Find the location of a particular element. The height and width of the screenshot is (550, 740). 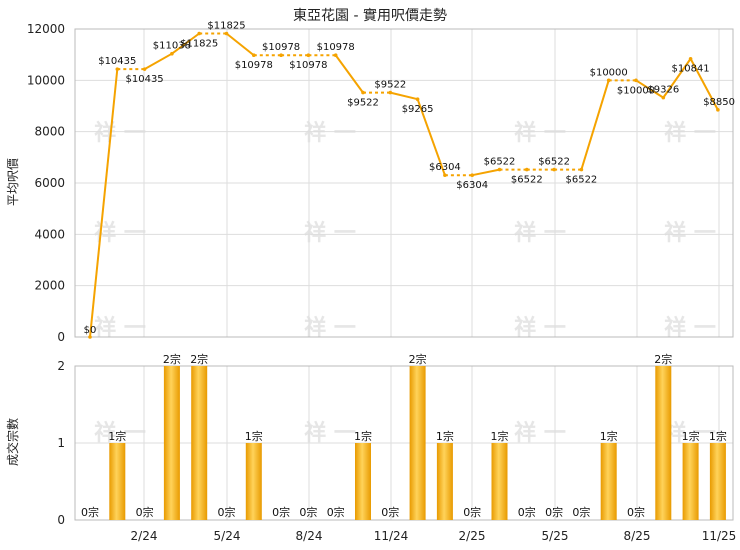

price-data-label: $9265 is located at coordinates (418, 109).